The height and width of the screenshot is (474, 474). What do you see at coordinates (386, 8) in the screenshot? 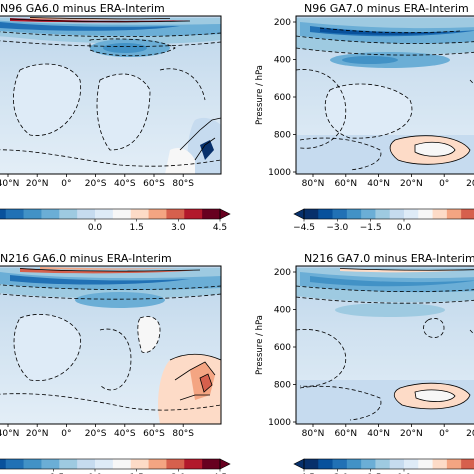
I see `panel-title: N96 GA7.0 minus ERA-Interim` at bounding box center [386, 8].